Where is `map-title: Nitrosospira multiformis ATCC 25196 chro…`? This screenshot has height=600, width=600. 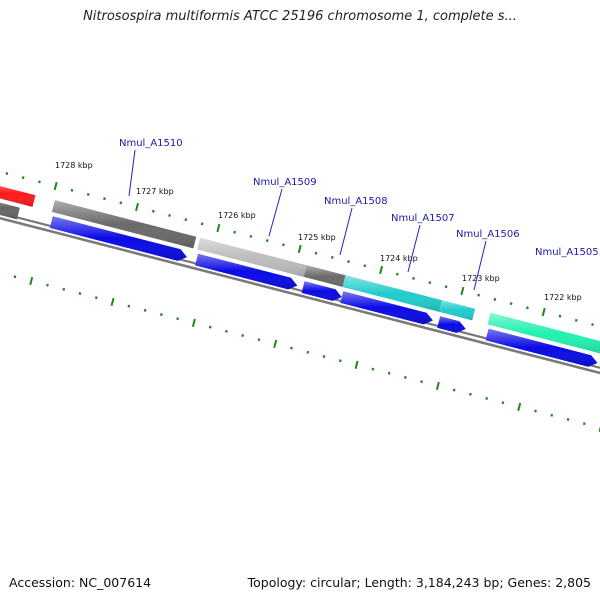
map-title: Nitrosospira multiformis ATCC 25196 chro… is located at coordinates (300, 16).